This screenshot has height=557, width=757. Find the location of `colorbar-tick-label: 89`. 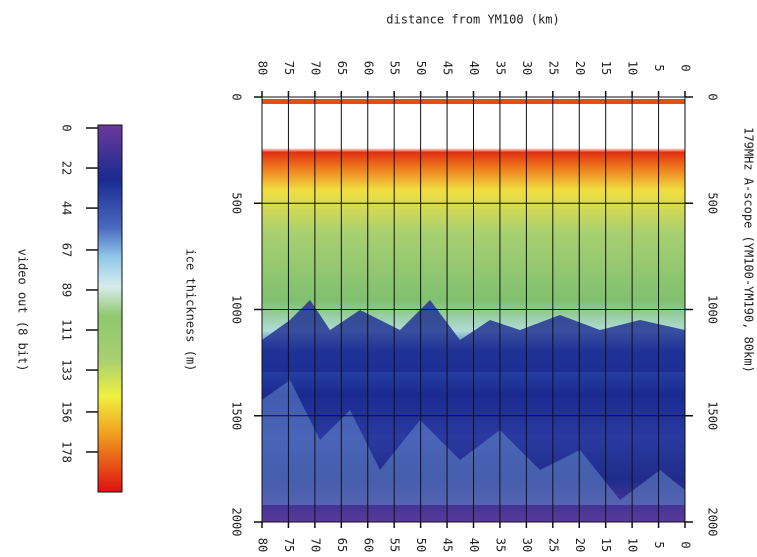

colorbar-tick-label: 89 is located at coordinates (67, 290).